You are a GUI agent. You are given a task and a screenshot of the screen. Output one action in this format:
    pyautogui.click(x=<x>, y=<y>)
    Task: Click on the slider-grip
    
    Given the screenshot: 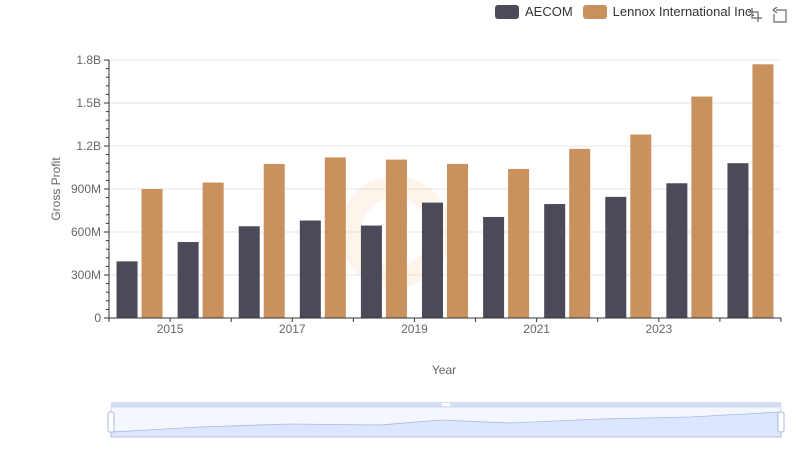 What is the action you would take?
    pyautogui.click(x=446, y=404)
    